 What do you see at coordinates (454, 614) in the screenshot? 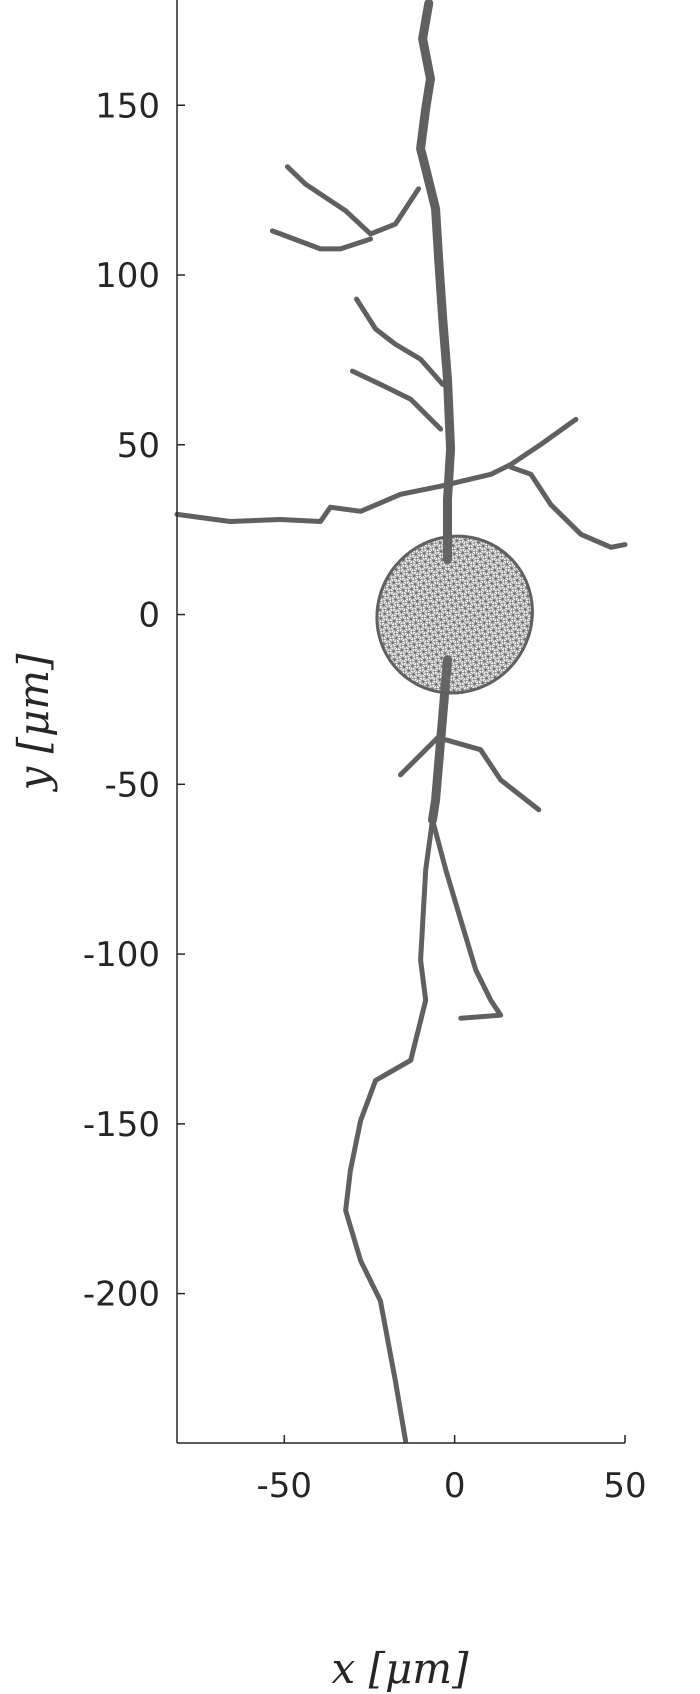
I see `soma-mesh` at bounding box center [454, 614].